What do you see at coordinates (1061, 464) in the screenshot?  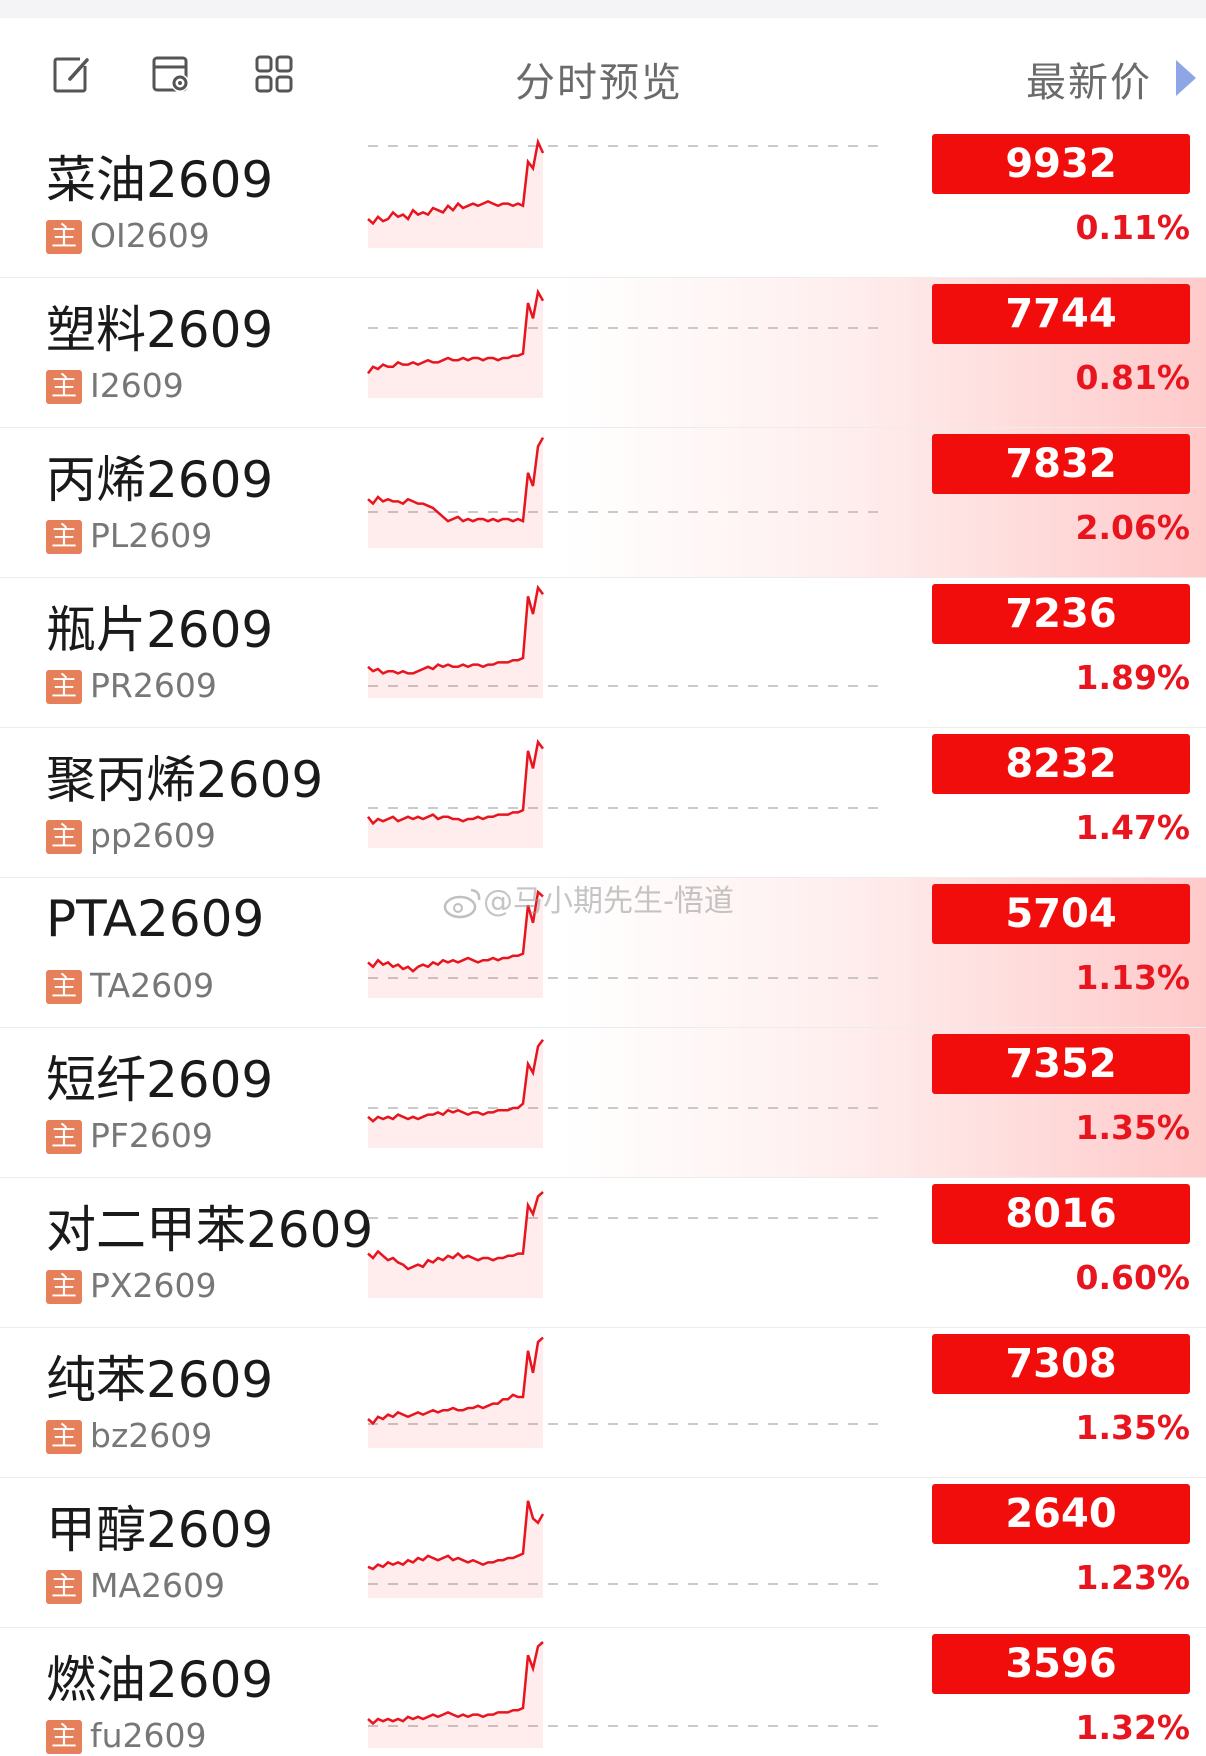 I see `latest-price: 7832` at bounding box center [1061, 464].